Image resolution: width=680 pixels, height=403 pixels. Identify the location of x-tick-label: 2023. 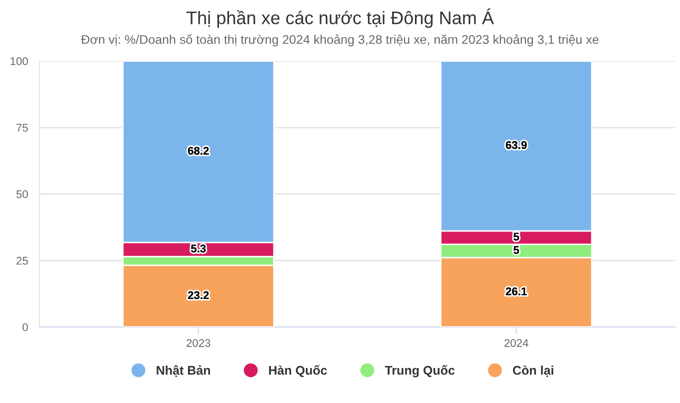
(198, 343).